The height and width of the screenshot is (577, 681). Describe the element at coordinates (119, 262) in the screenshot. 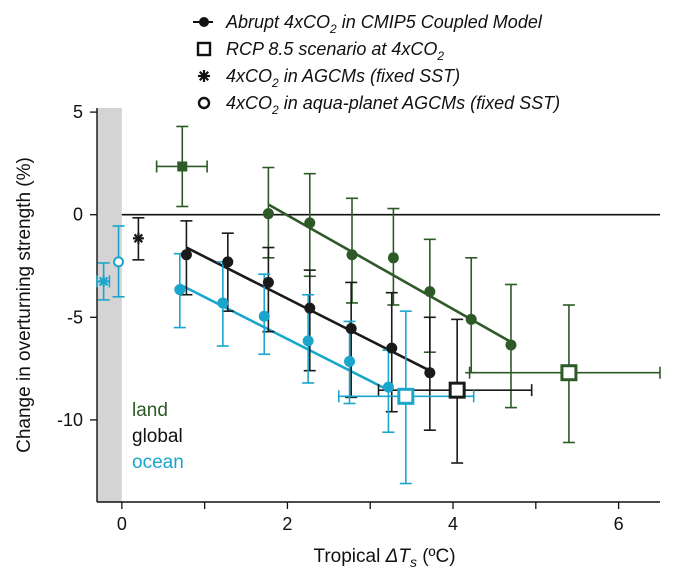

I see `aqua-point-ocean` at that location.